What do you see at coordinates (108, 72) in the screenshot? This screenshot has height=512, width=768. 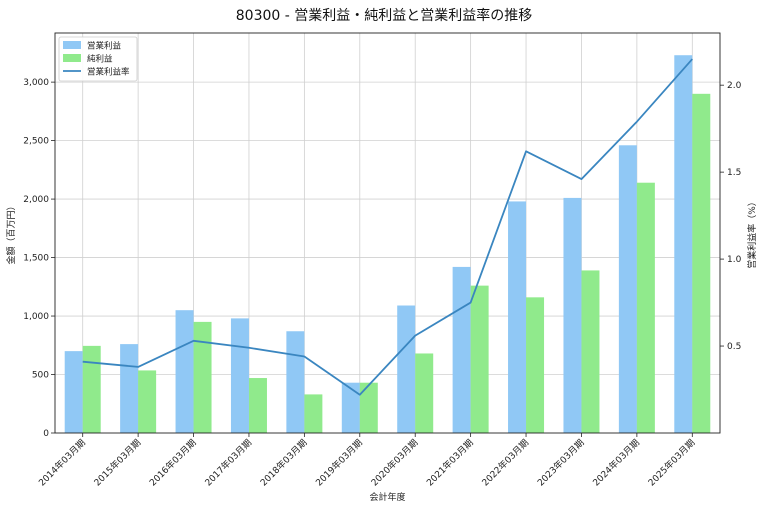 I see `legend-label-operating-margin: 営業利益率` at bounding box center [108, 72].